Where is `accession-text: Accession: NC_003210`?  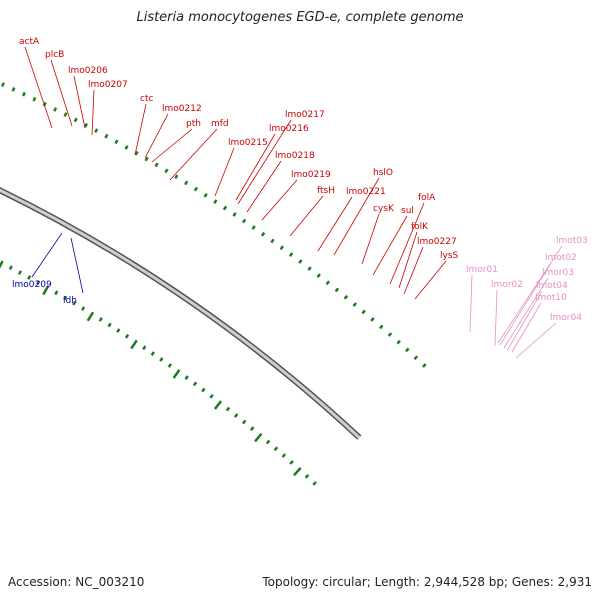
accession-text: Accession: NC_003210 is located at coordinates (76, 582).